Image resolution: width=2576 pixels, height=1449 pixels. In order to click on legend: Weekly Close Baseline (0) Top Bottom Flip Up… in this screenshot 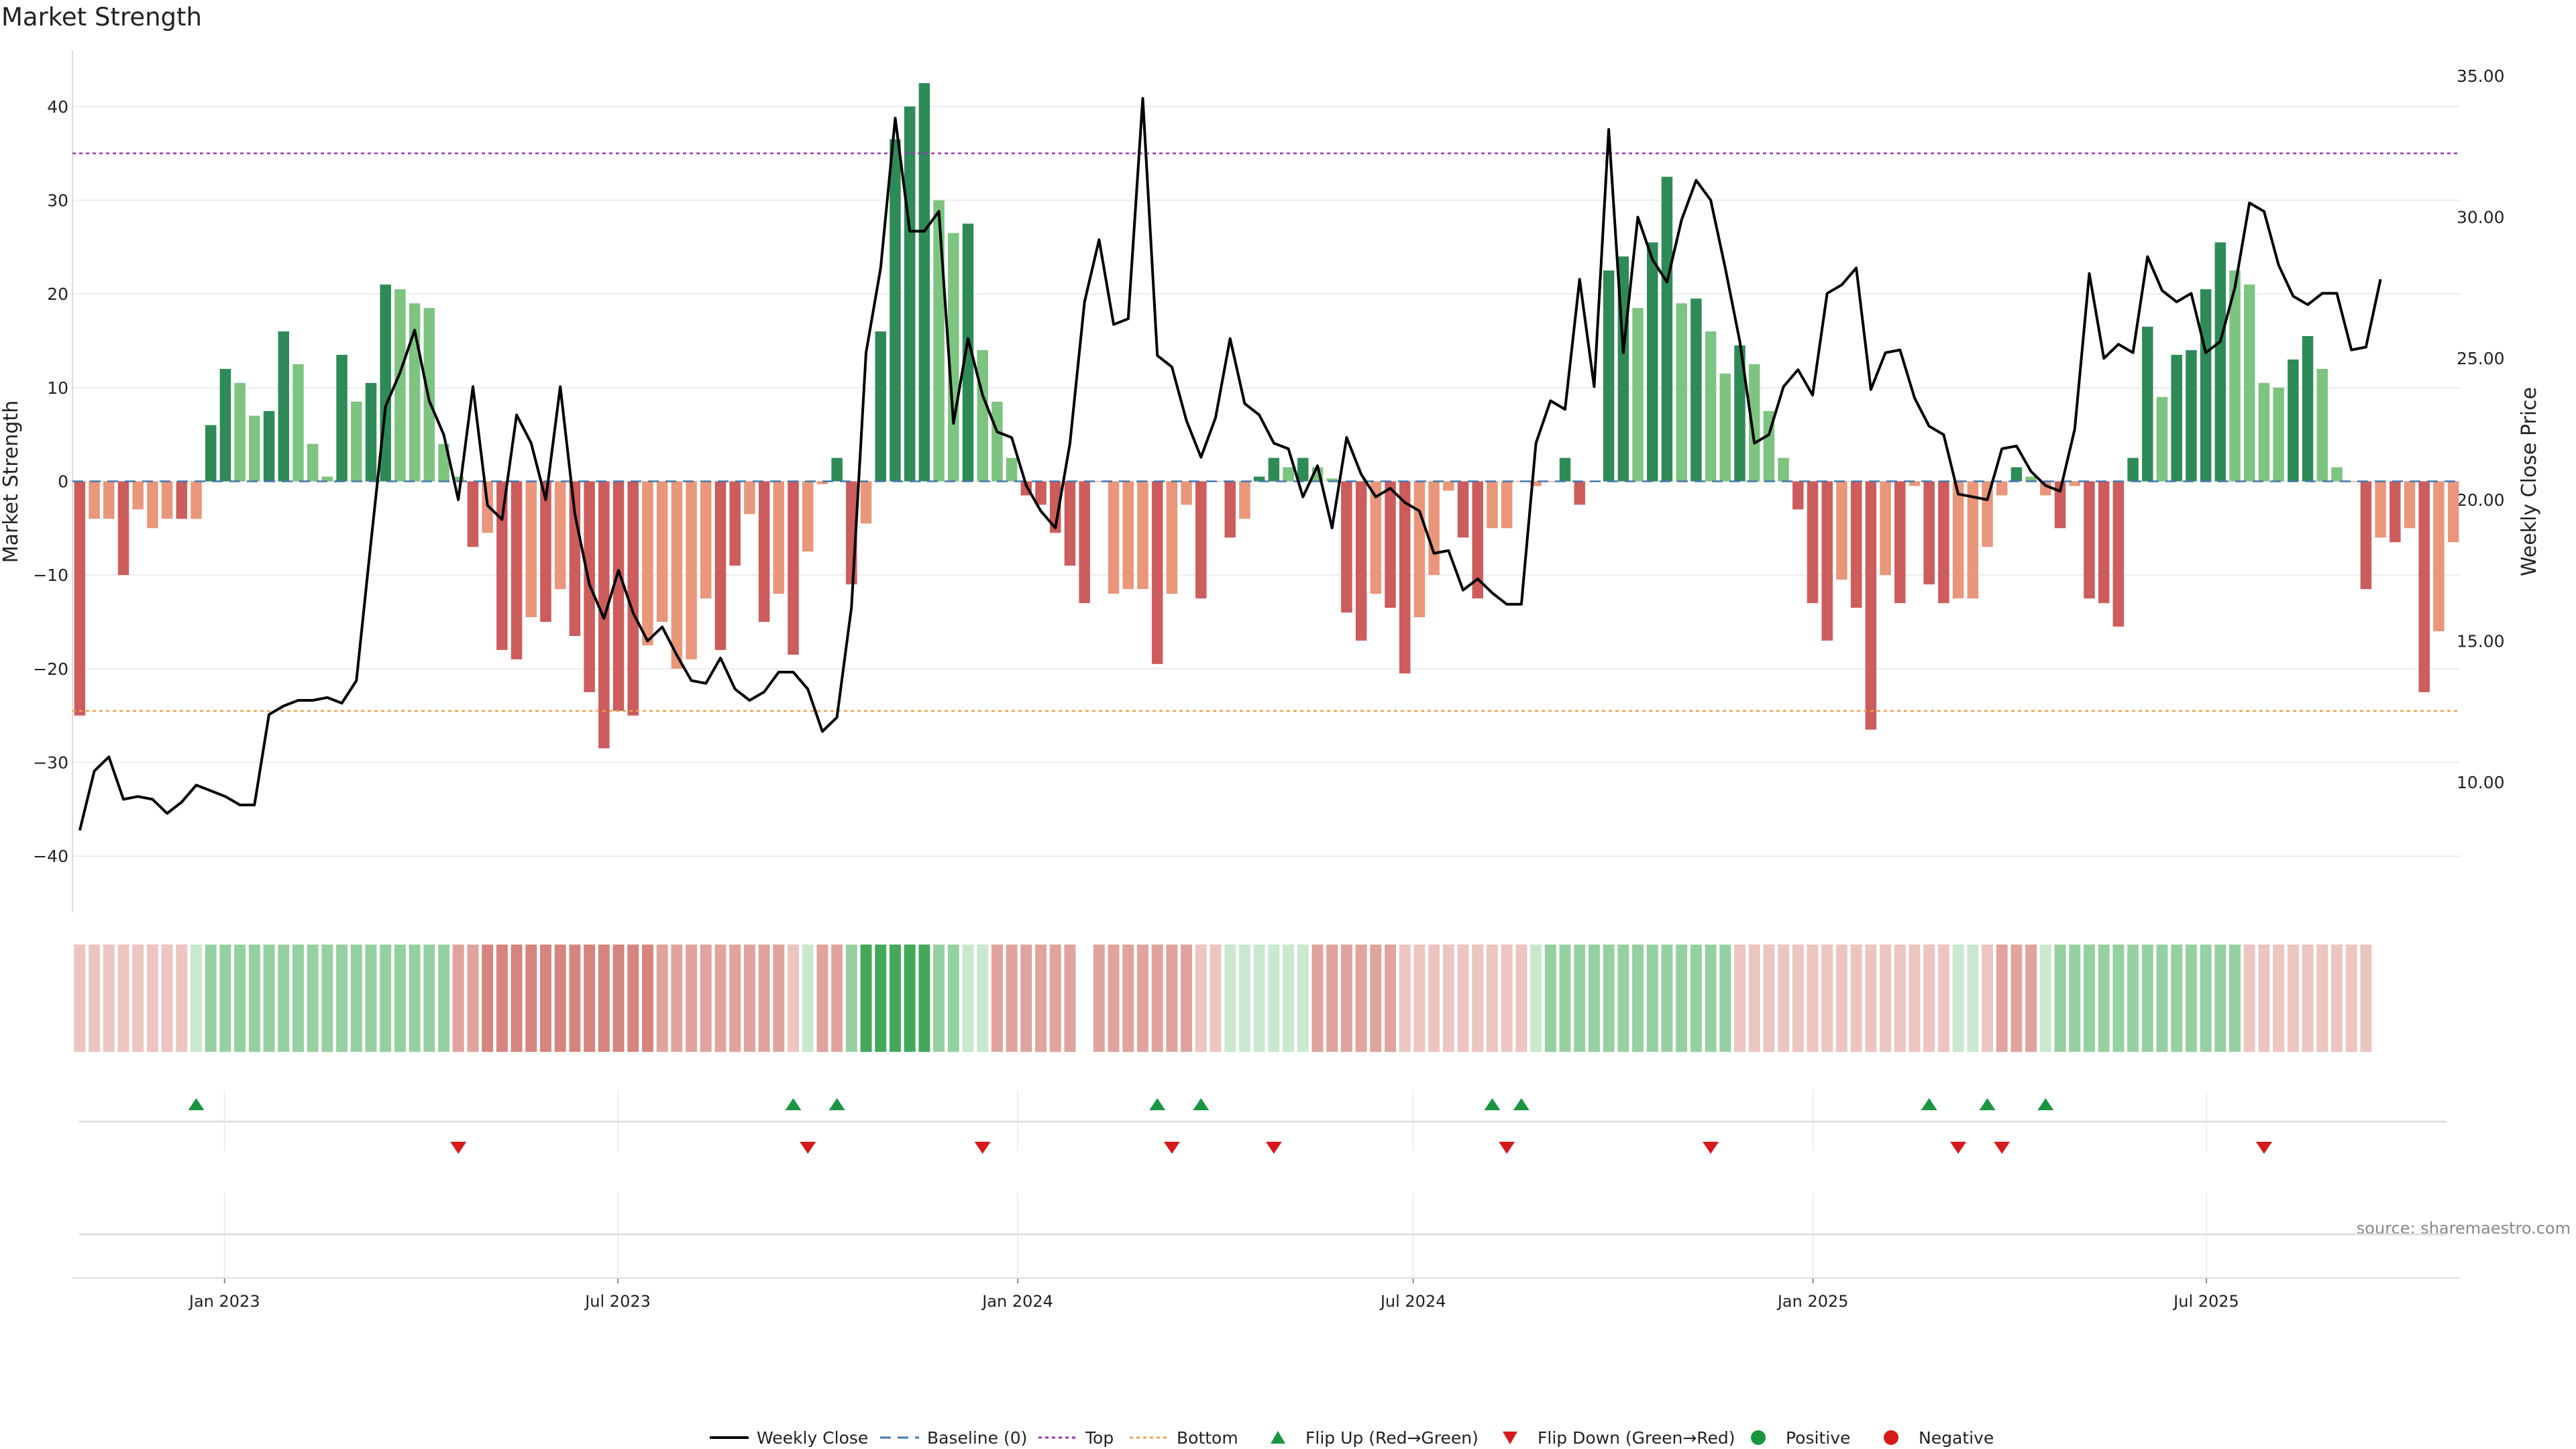, I will do `click(1352, 1438)`.